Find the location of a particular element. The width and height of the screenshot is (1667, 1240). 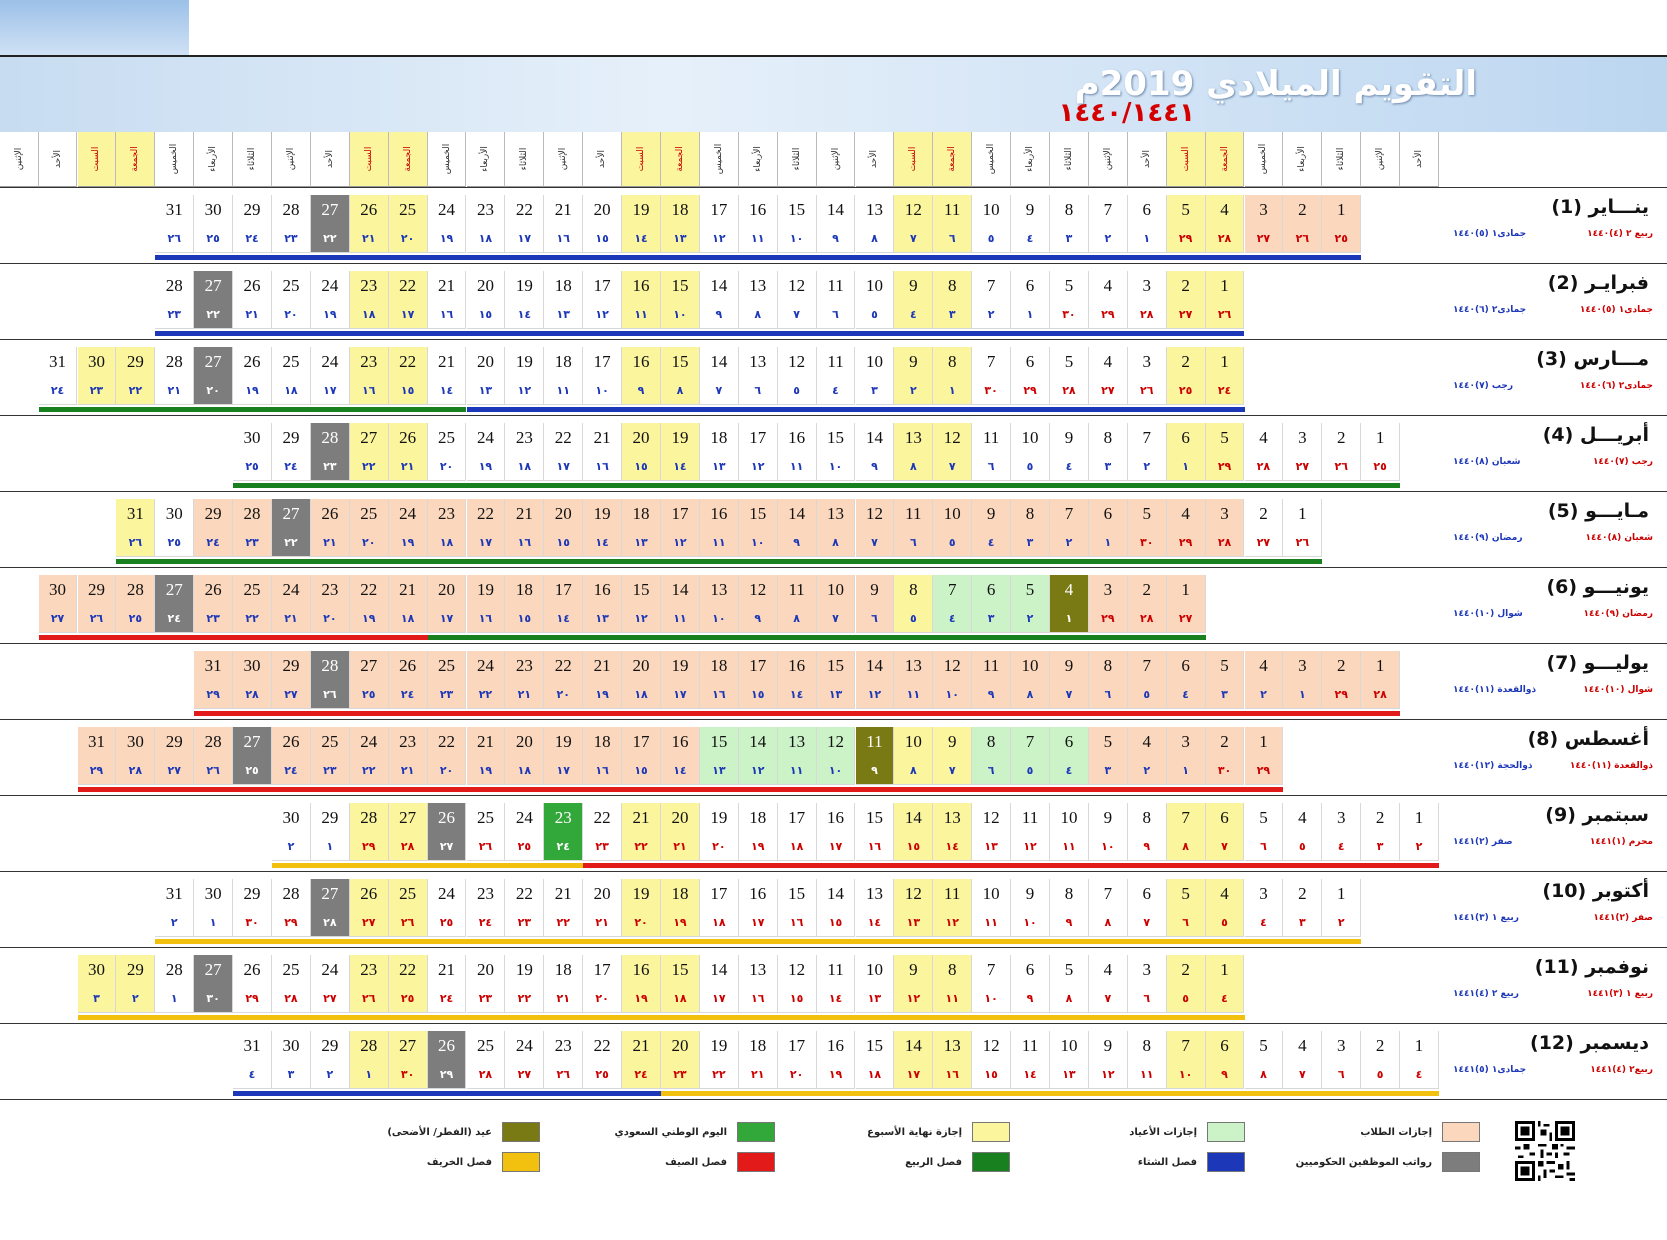

gregorian-day: 28 is located at coordinates (175, 286).